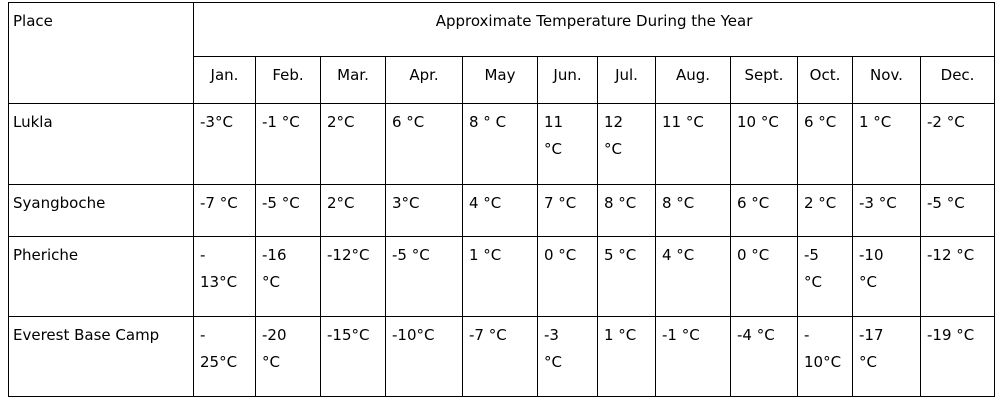 Image resolution: width=1000 pixels, height=400 pixels. I want to click on place-name: Everest Base Camp, so click(101, 356).